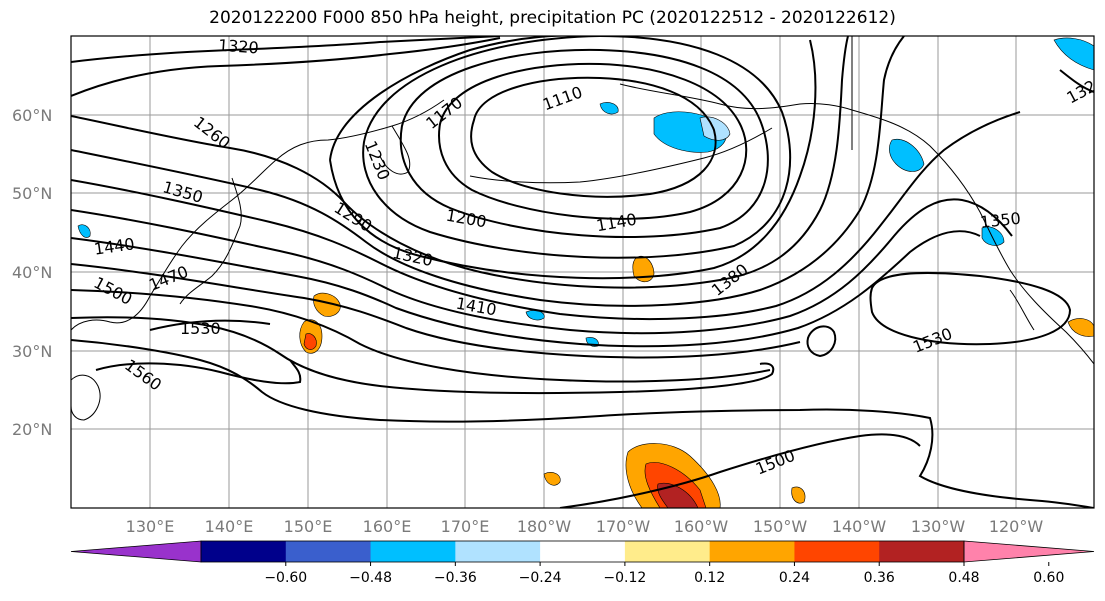 The width and height of the screenshot is (1105, 601). I want to click on contour-1530-small, so click(821, 341).